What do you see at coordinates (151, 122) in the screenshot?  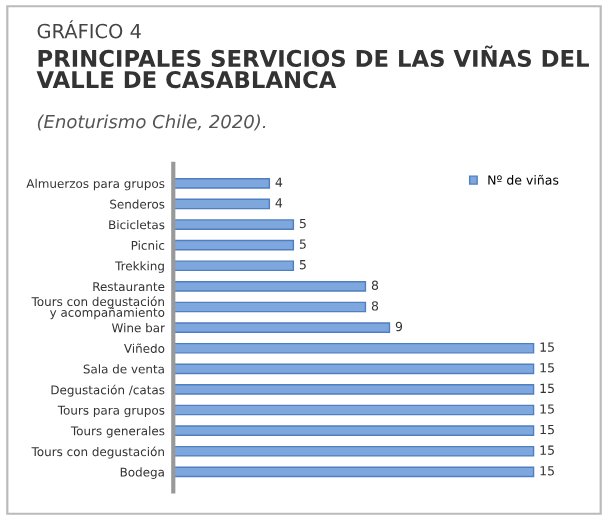 I see `chart-subtitle: (Enoturismo Chile, 2020).` at bounding box center [151, 122].